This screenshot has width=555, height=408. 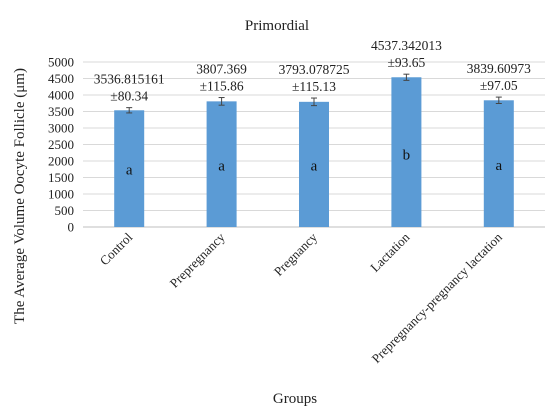 What do you see at coordinates (499, 85) in the screenshot?
I see `error-label: ±97.05` at bounding box center [499, 85].